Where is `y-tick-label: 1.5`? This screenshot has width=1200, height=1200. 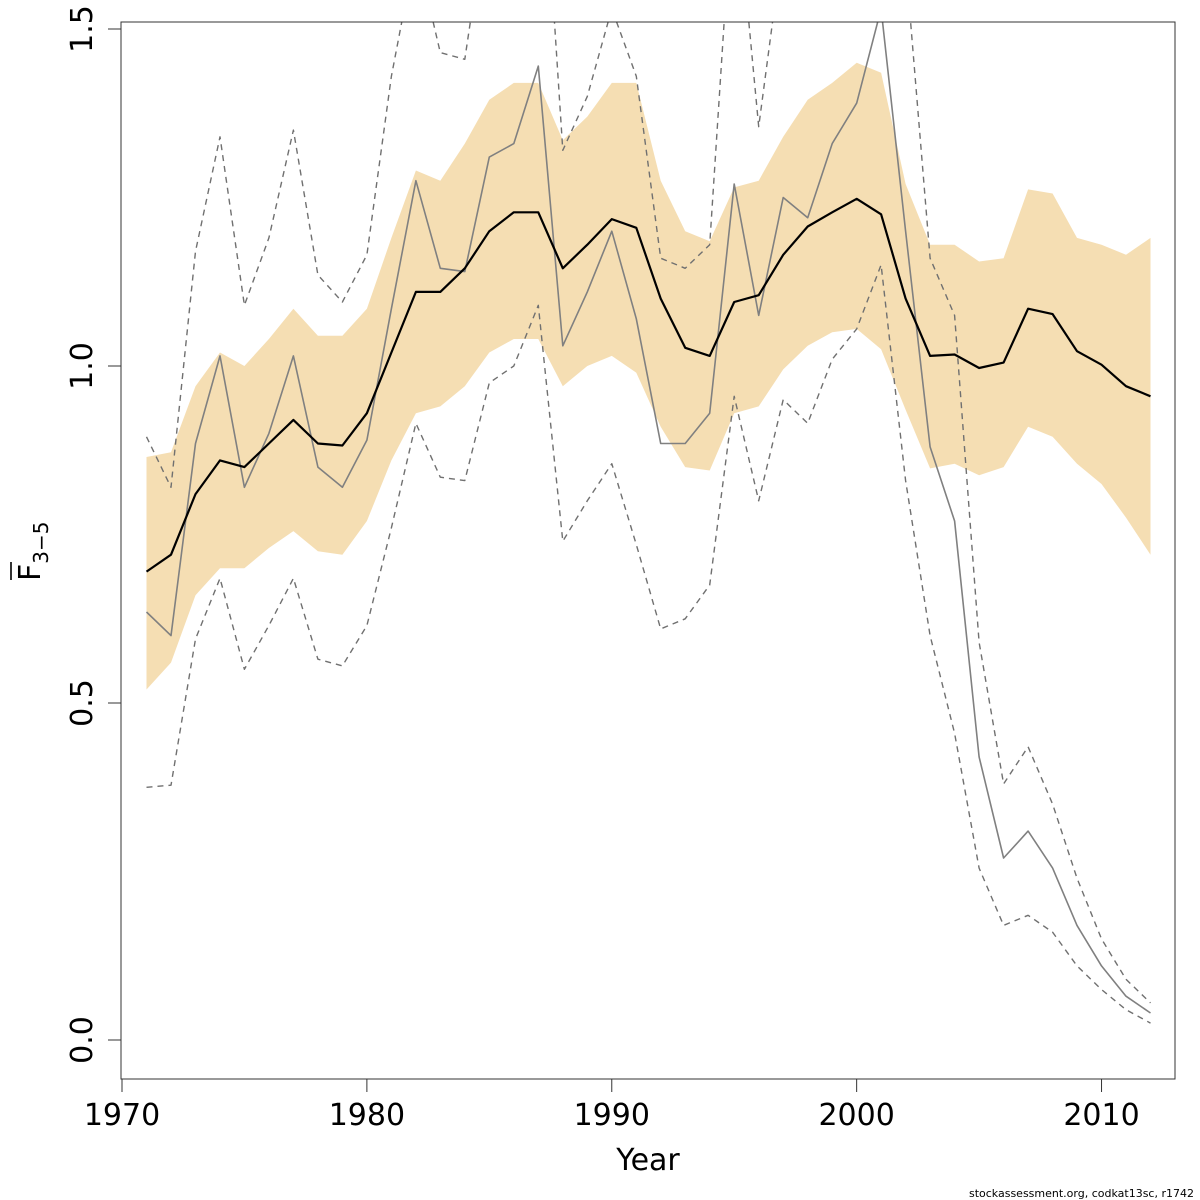 y-tick-label: 1.5 is located at coordinates (82, 29).